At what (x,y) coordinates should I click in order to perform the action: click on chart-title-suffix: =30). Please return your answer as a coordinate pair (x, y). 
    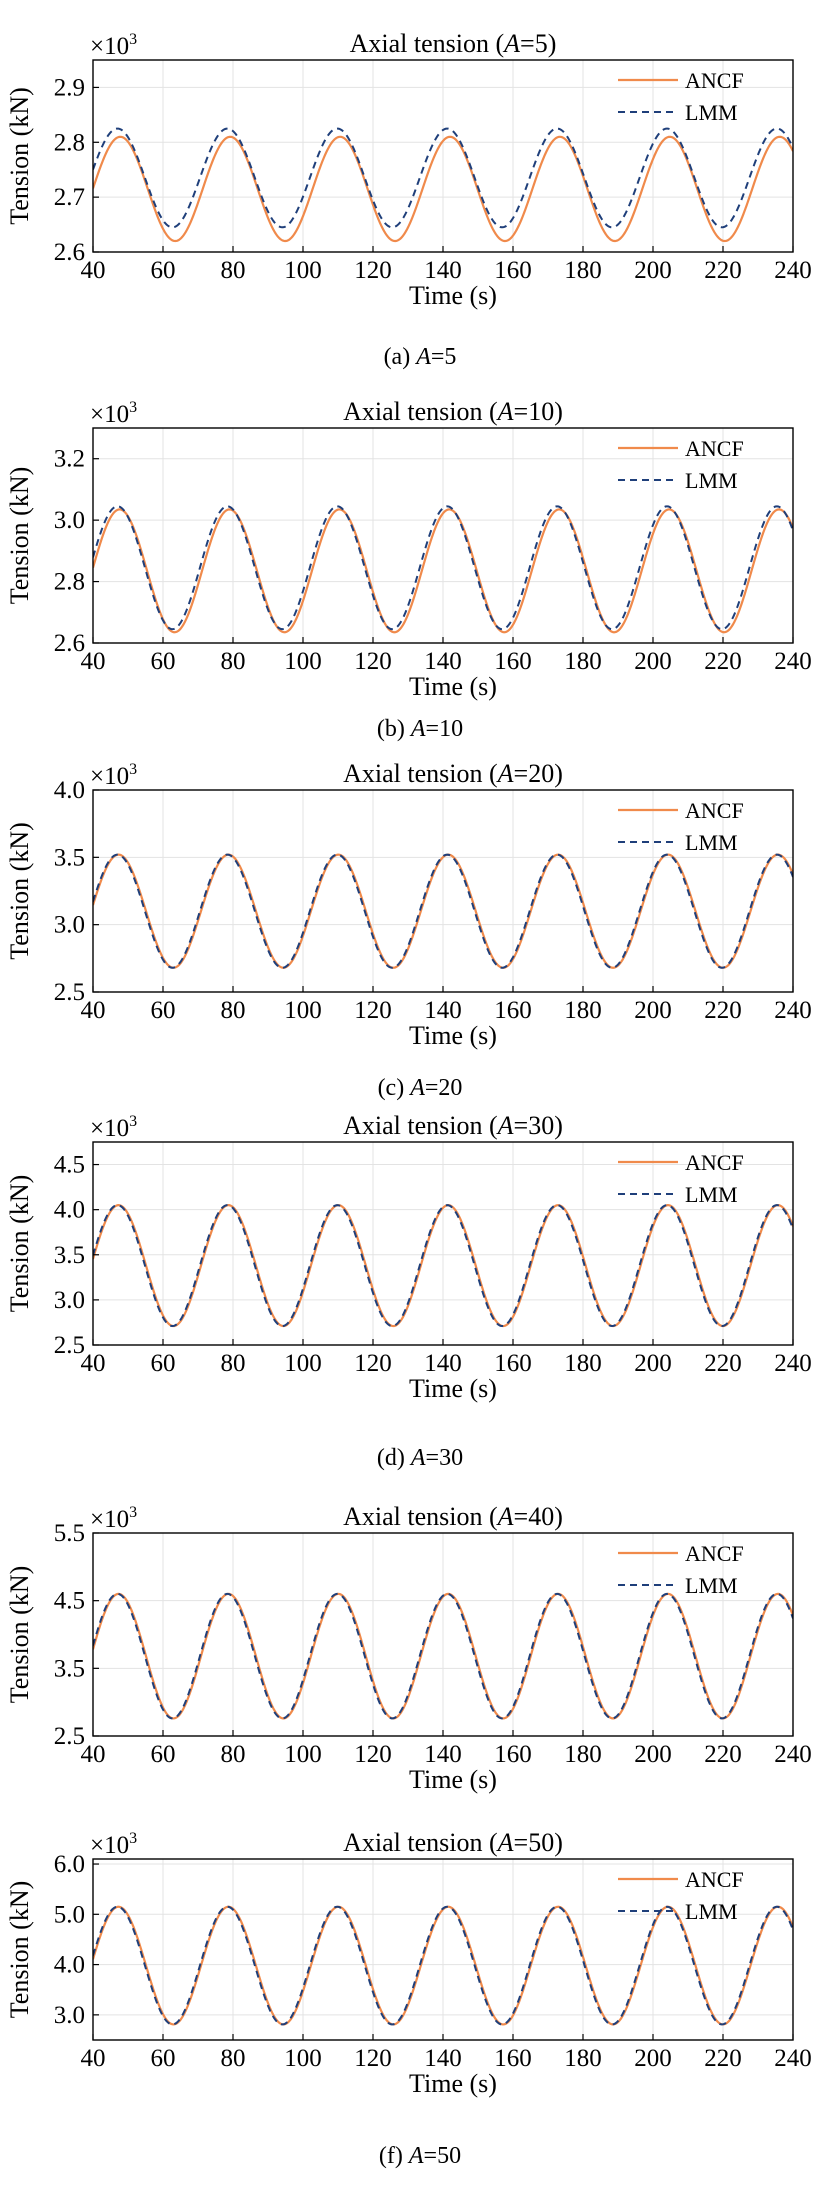
    Looking at the image, I should click on (538, 1125).